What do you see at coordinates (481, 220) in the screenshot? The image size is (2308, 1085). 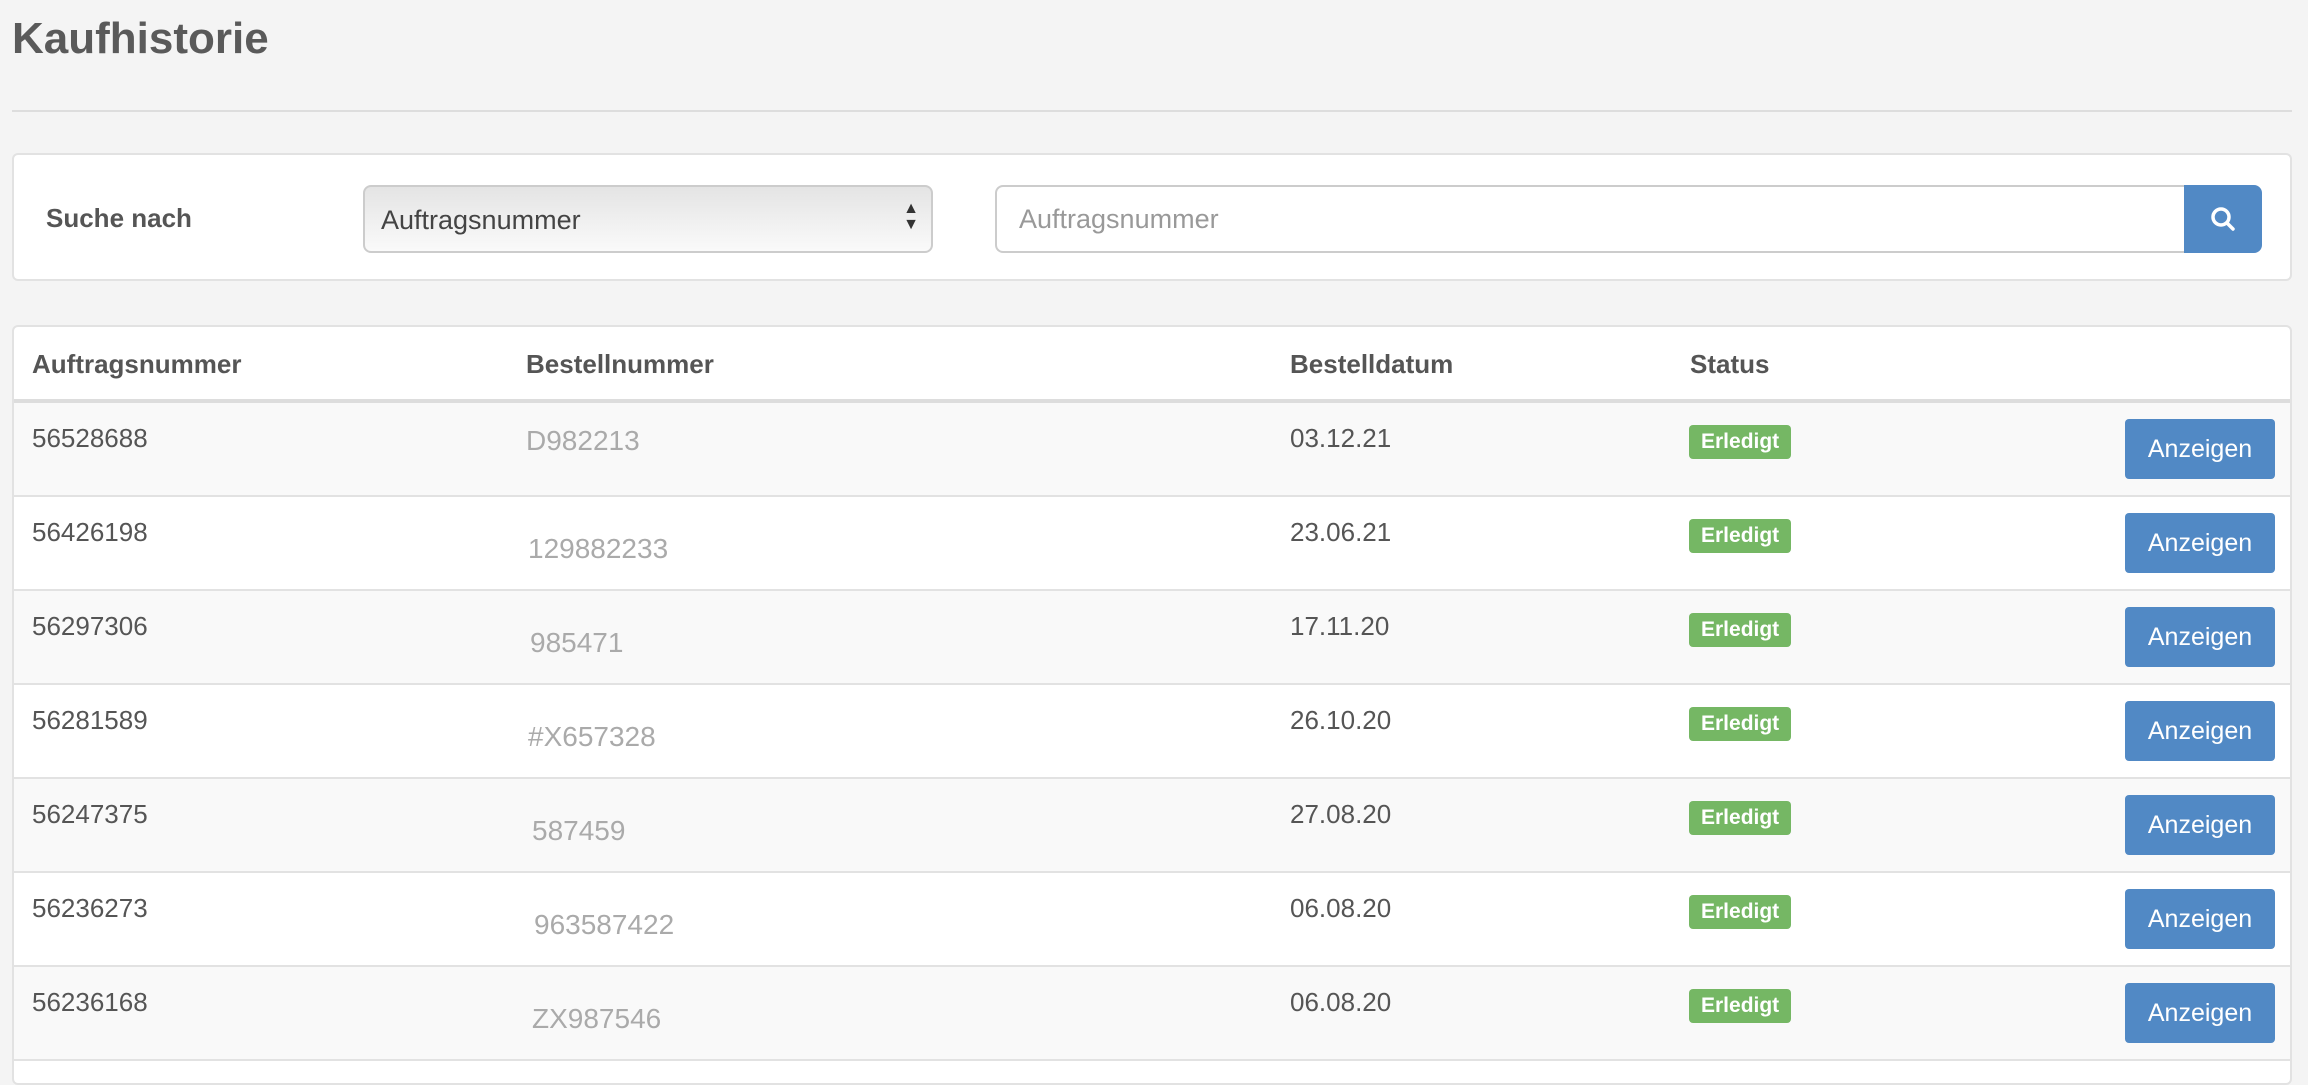 I see `select-value: Auftragsnummer` at bounding box center [481, 220].